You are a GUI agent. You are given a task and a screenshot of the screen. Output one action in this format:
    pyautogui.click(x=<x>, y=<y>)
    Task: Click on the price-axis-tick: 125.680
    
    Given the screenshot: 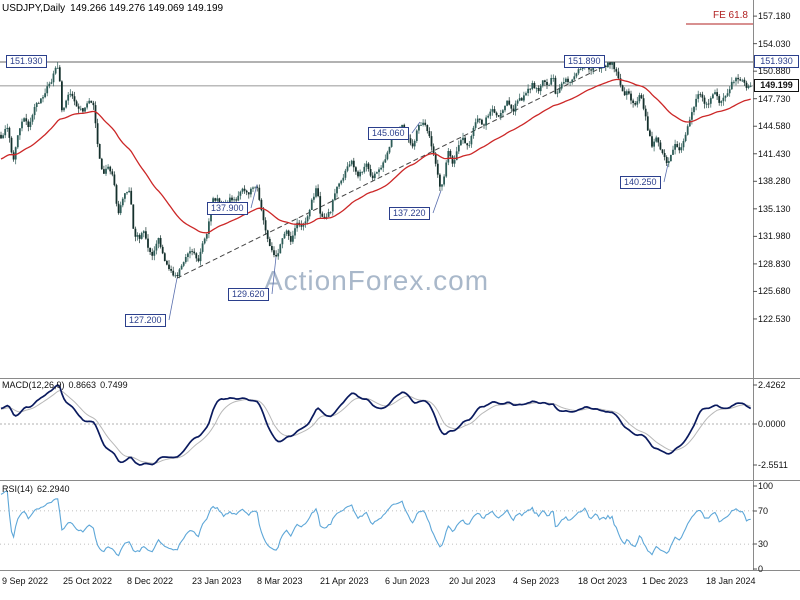 What is the action you would take?
    pyautogui.click(x=774, y=291)
    